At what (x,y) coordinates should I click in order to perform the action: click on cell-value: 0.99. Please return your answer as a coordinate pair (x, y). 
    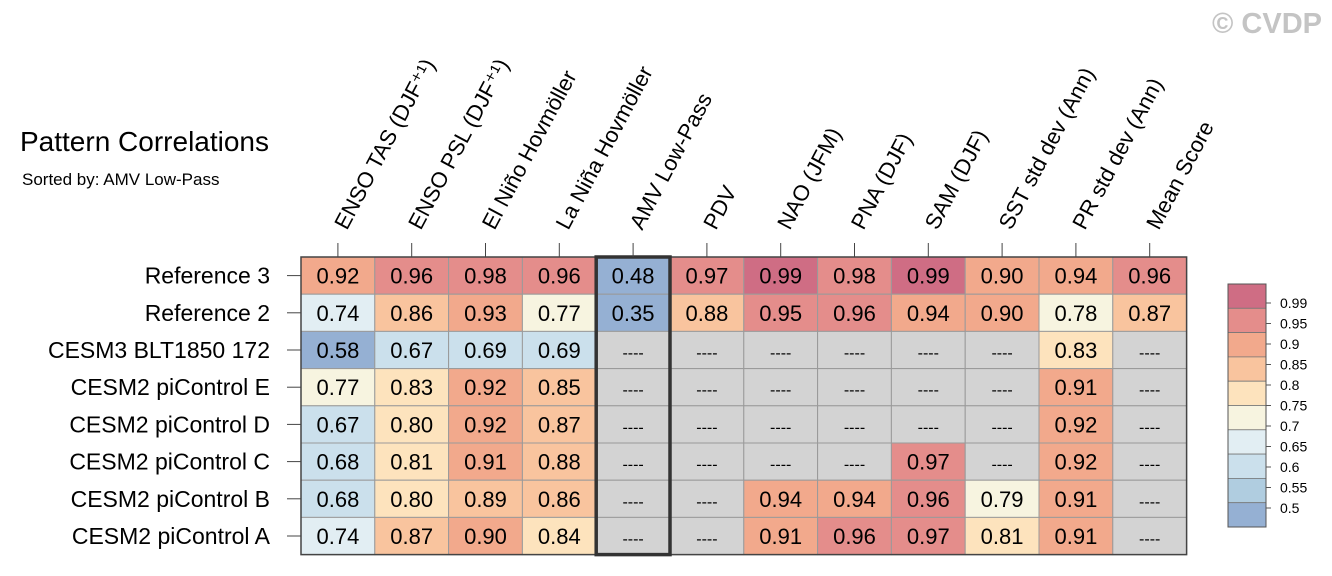
    Looking at the image, I should click on (780, 276).